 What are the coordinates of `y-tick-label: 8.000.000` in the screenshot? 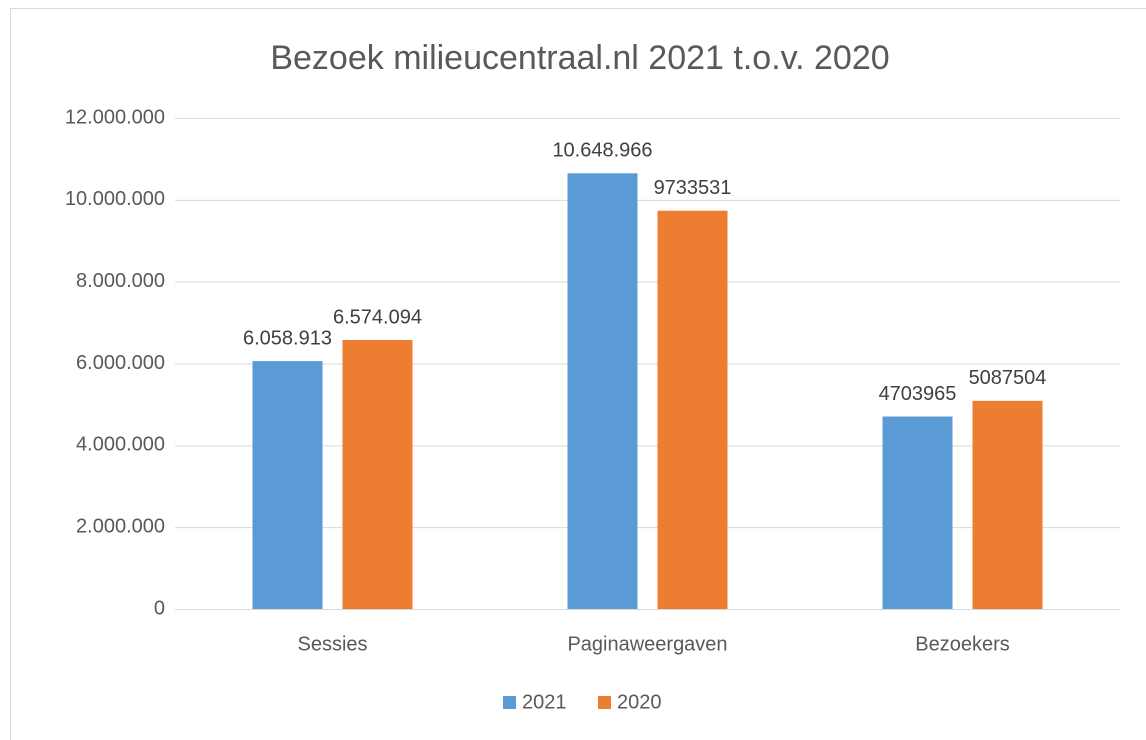 It's located at (120, 281).